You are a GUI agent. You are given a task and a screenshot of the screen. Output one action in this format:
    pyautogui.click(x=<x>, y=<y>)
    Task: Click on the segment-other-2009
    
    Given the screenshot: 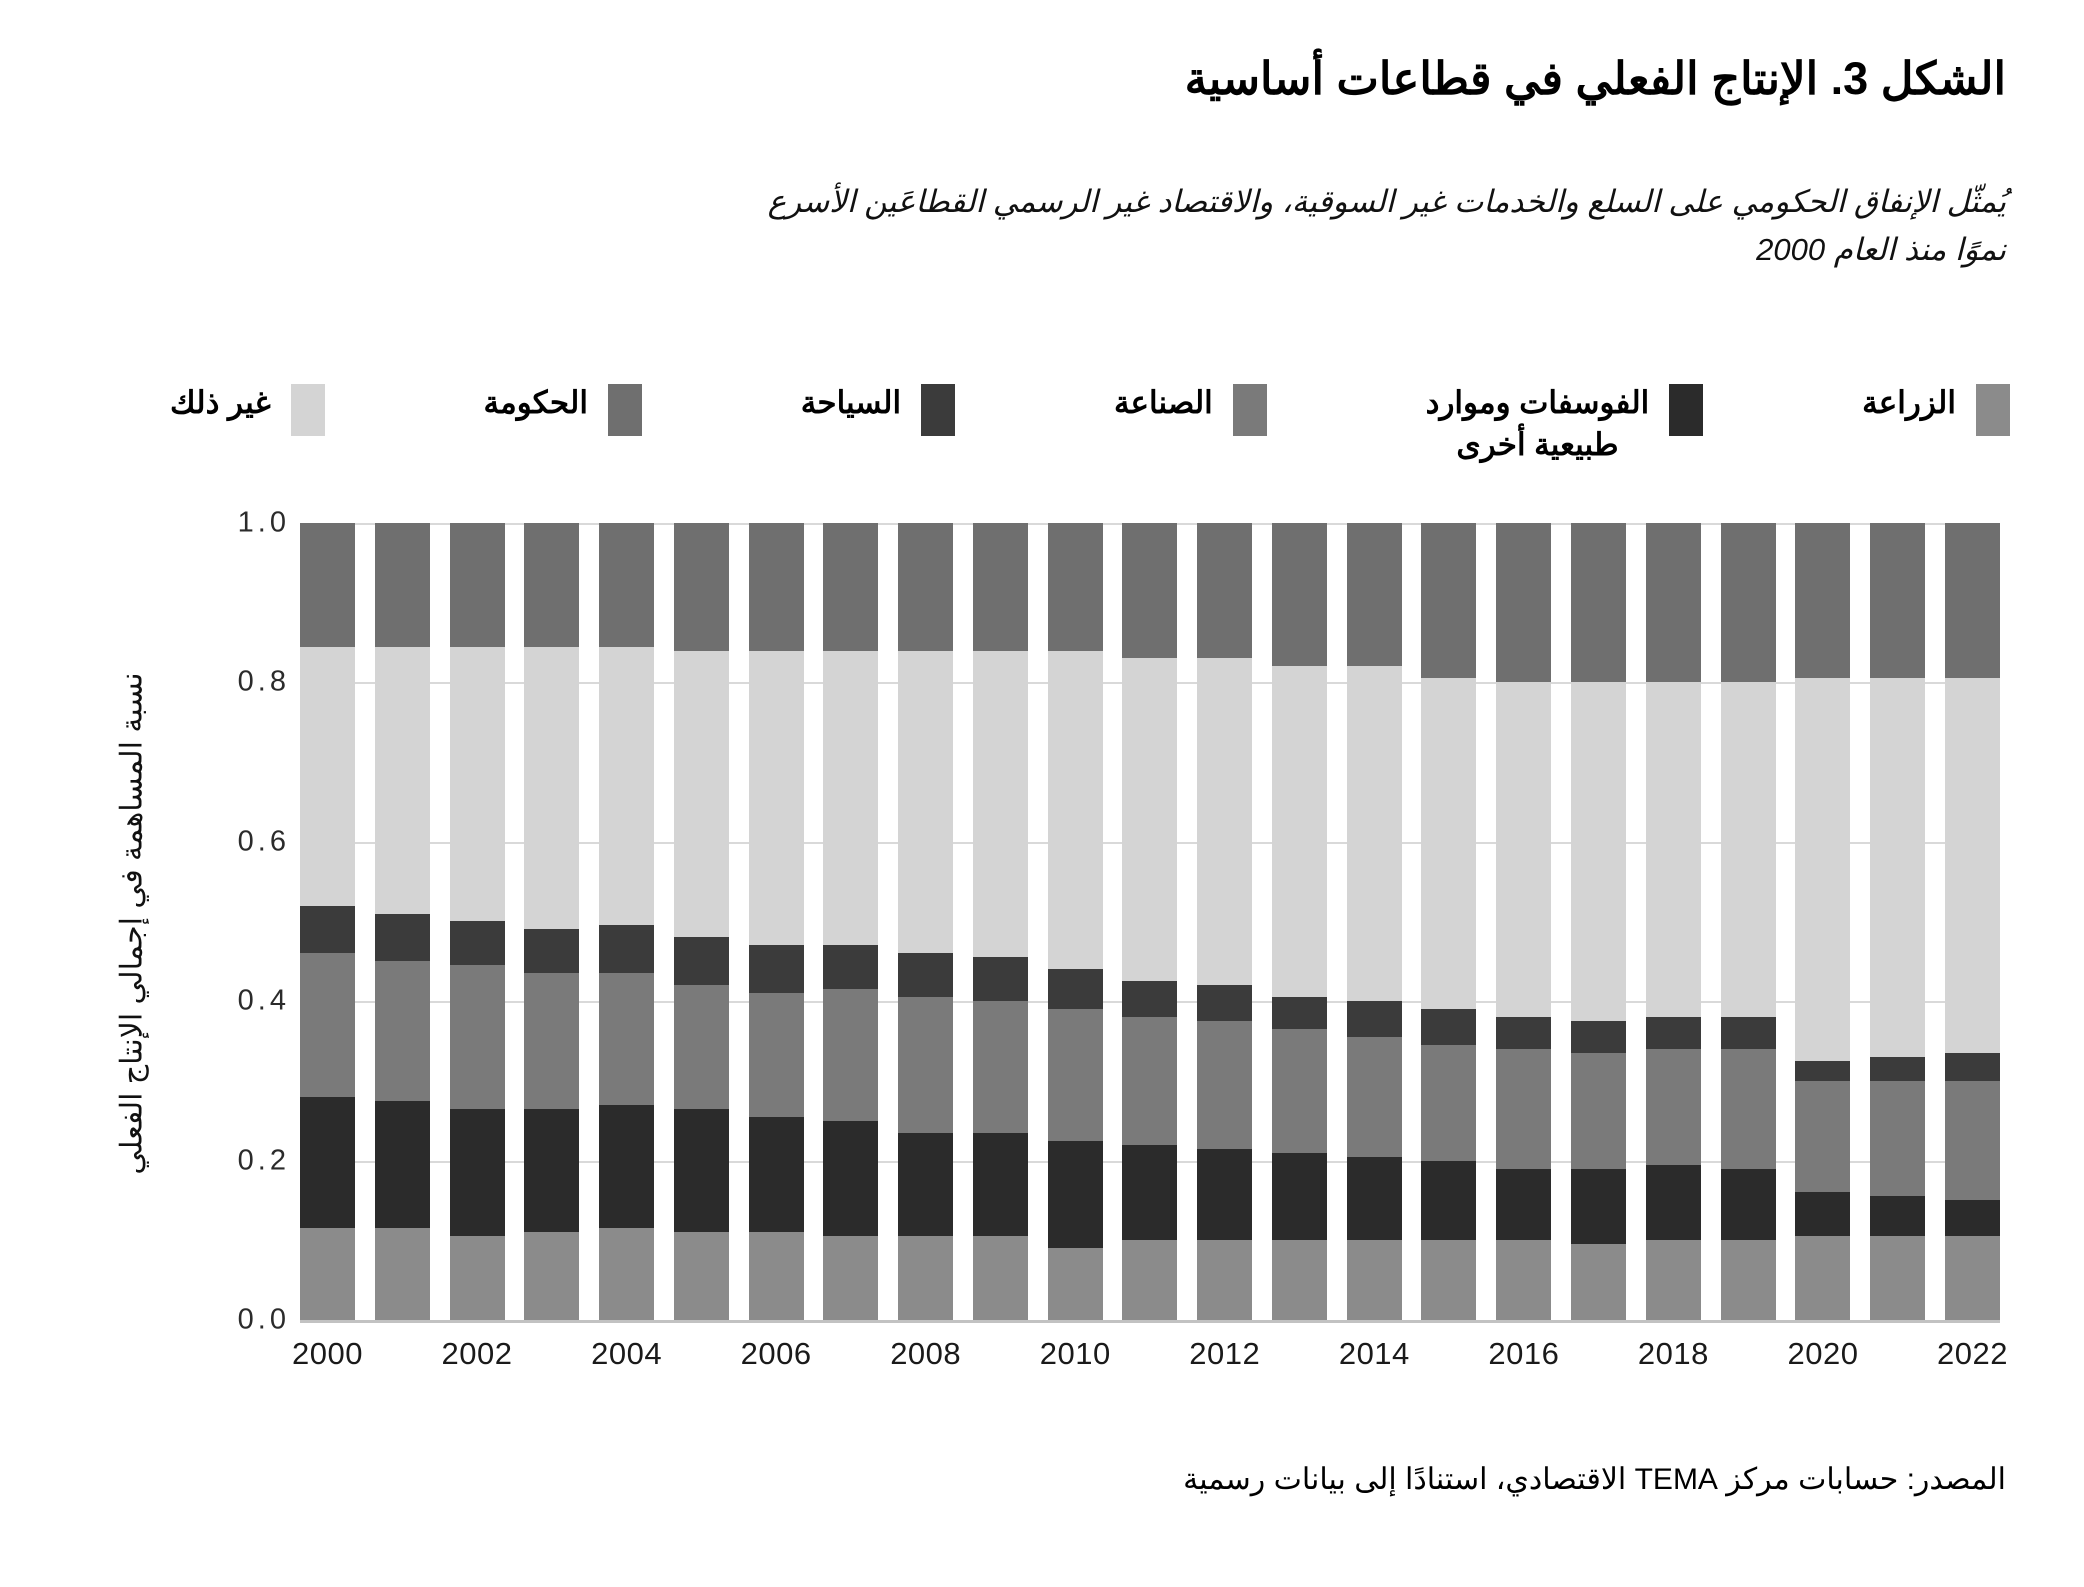 What is the action you would take?
    pyautogui.click(x=1000, y=804)
    